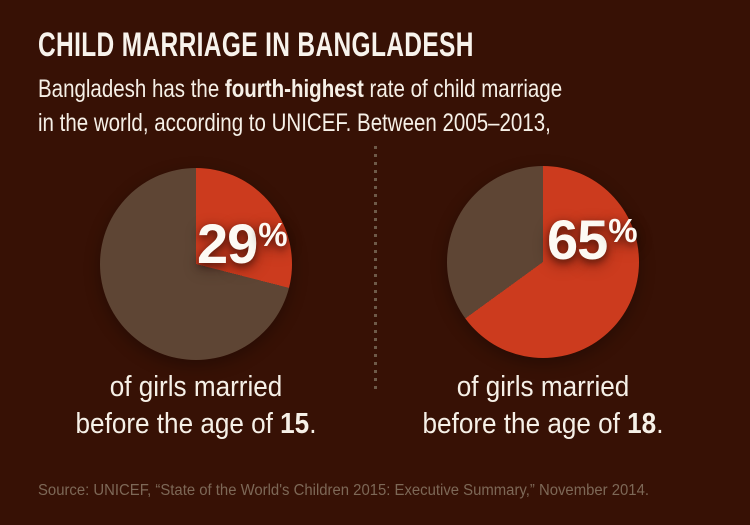 This screenshot has width=750, height=525. I want to click on subtitle-text-post: rate of child marriage, so click(463, 89).